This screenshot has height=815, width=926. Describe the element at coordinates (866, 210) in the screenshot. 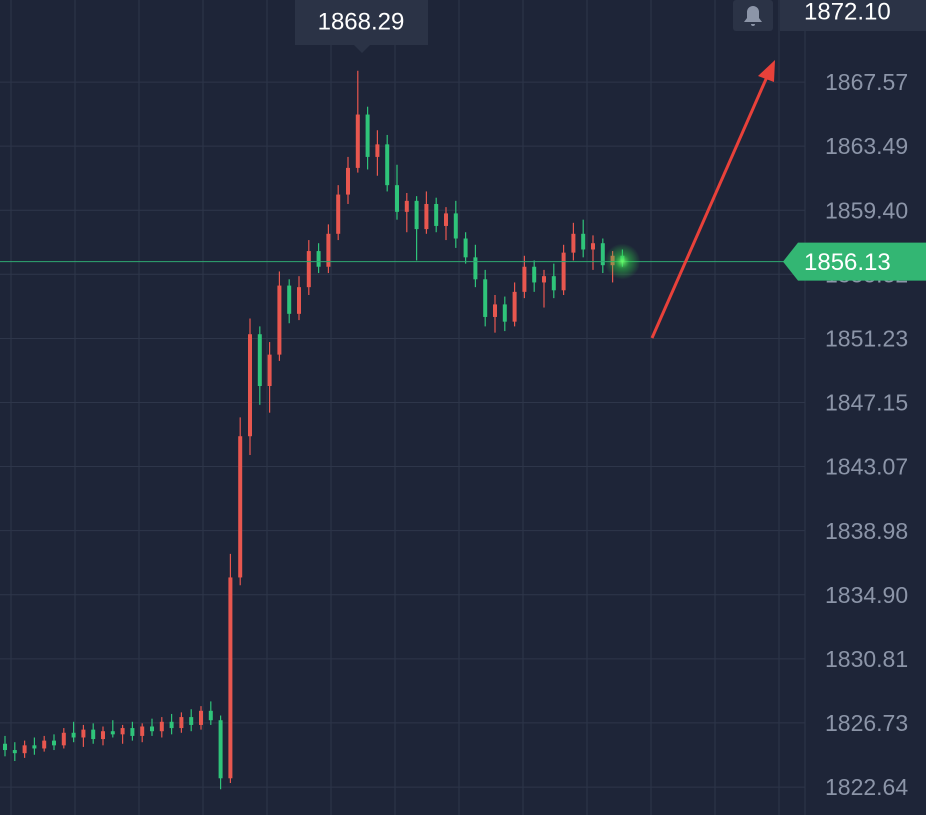

I see `y-tick-label: 1859.40` at that location.